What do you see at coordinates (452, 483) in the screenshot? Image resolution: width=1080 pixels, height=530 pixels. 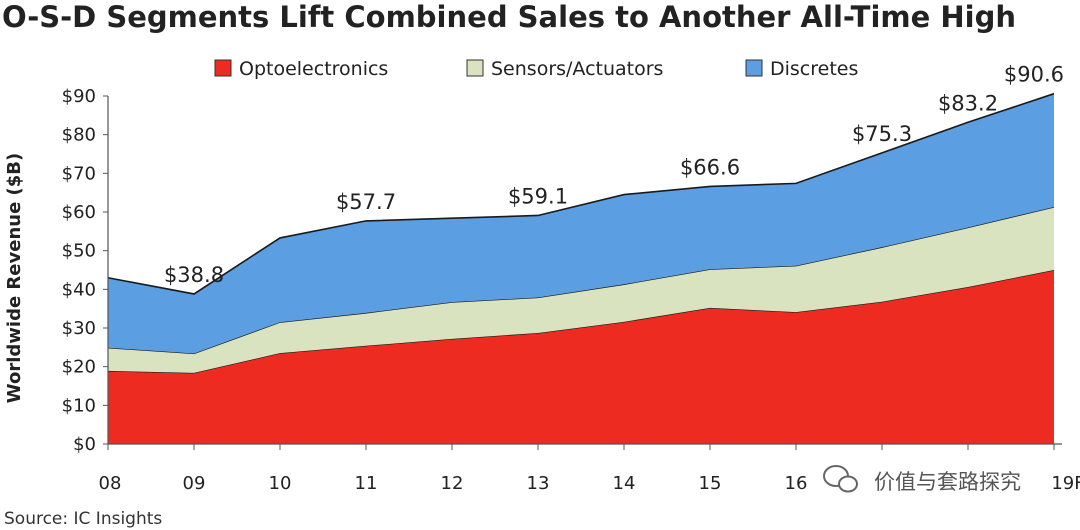 I see `x-tick-label: 12` at bounding box center [452, 483].